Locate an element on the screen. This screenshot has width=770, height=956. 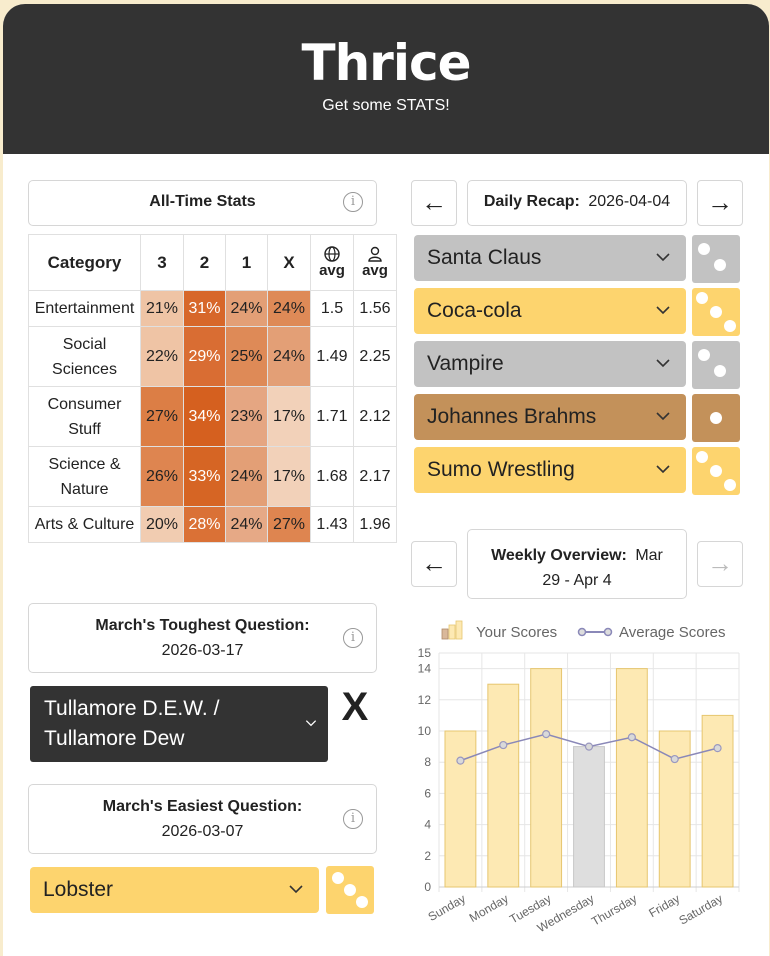
pct-cell: 29% is located at coordinates (204, 356).